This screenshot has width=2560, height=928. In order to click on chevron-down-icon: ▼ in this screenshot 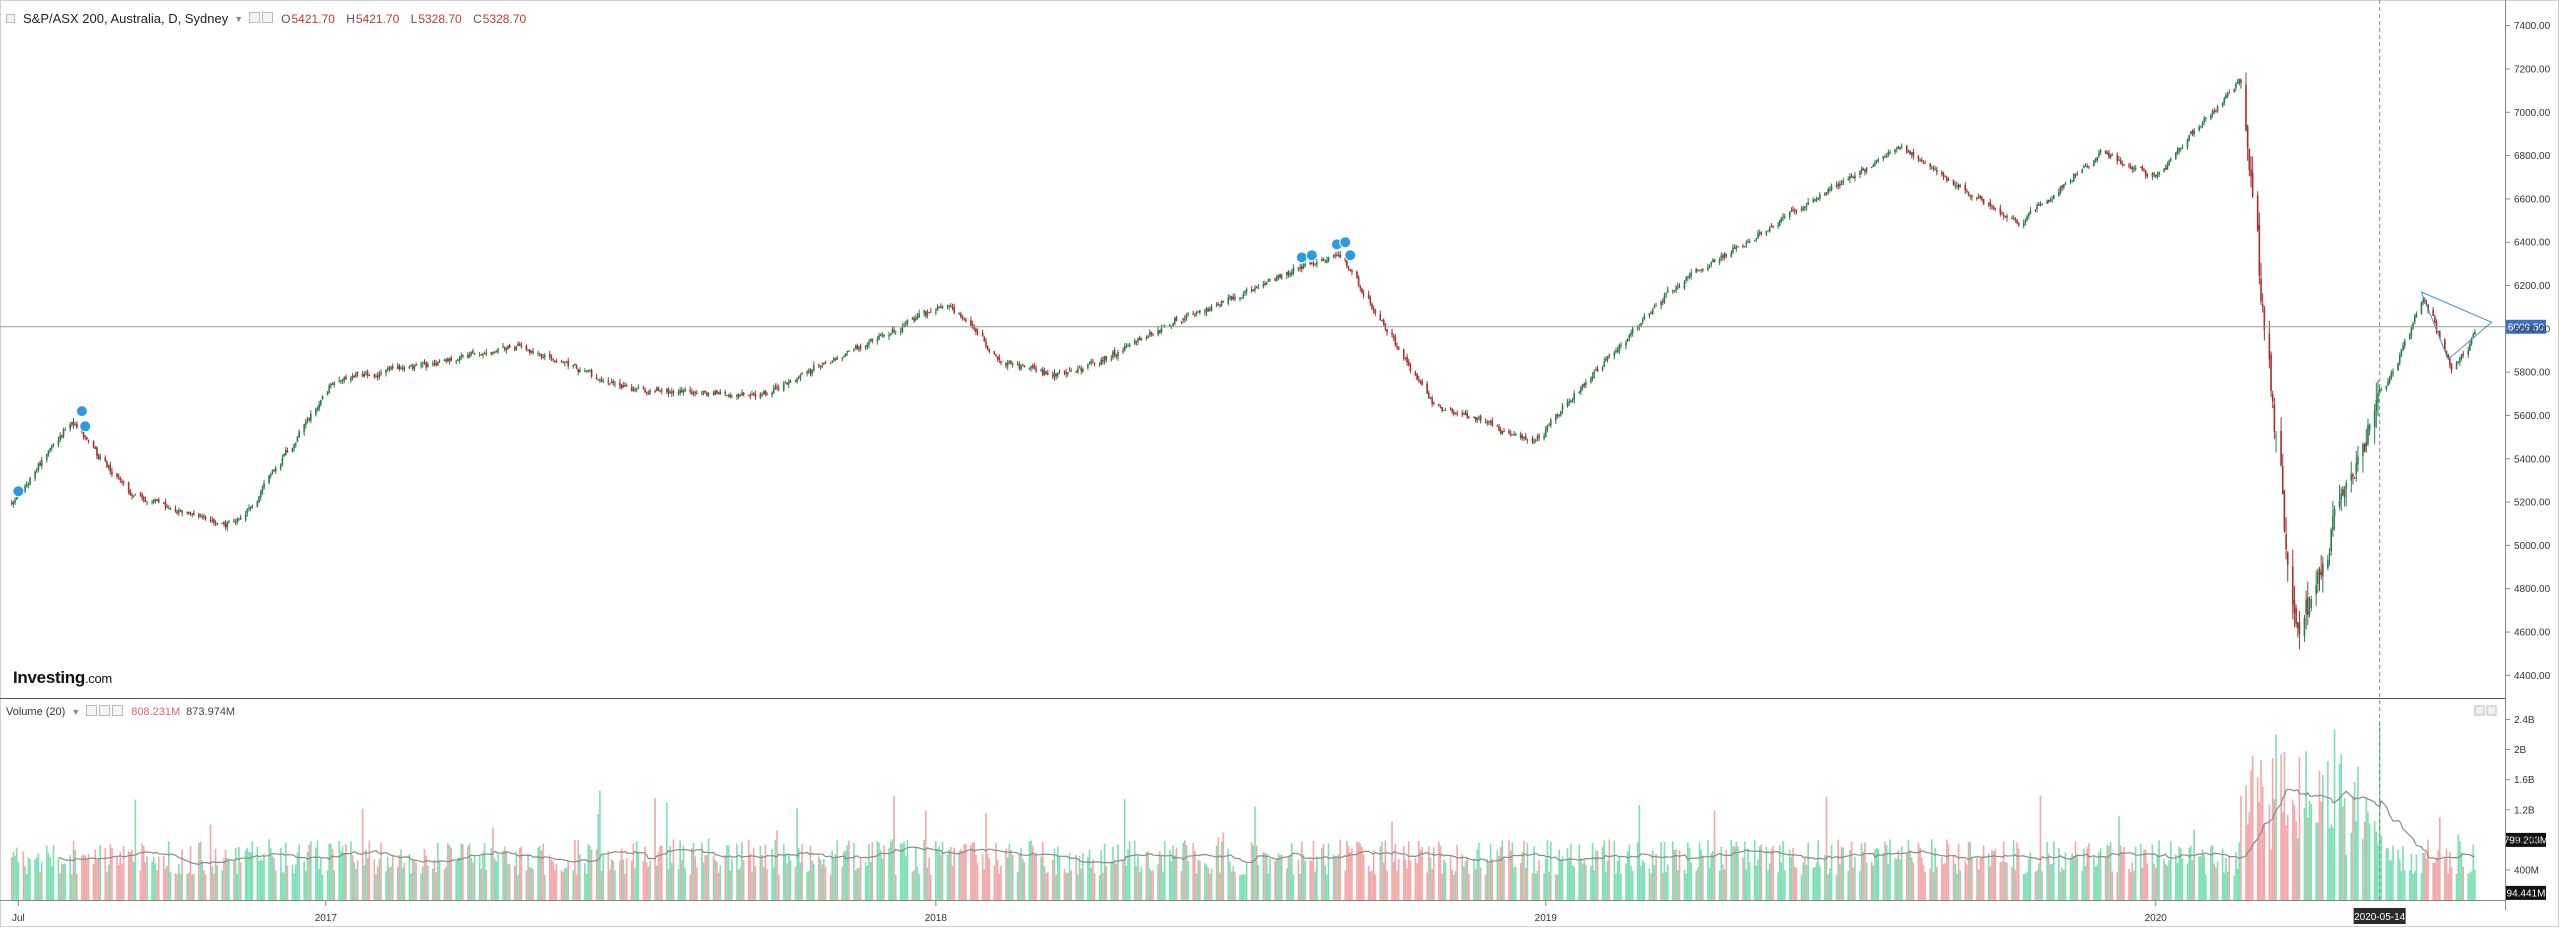, I will do `click(239, 18)`.